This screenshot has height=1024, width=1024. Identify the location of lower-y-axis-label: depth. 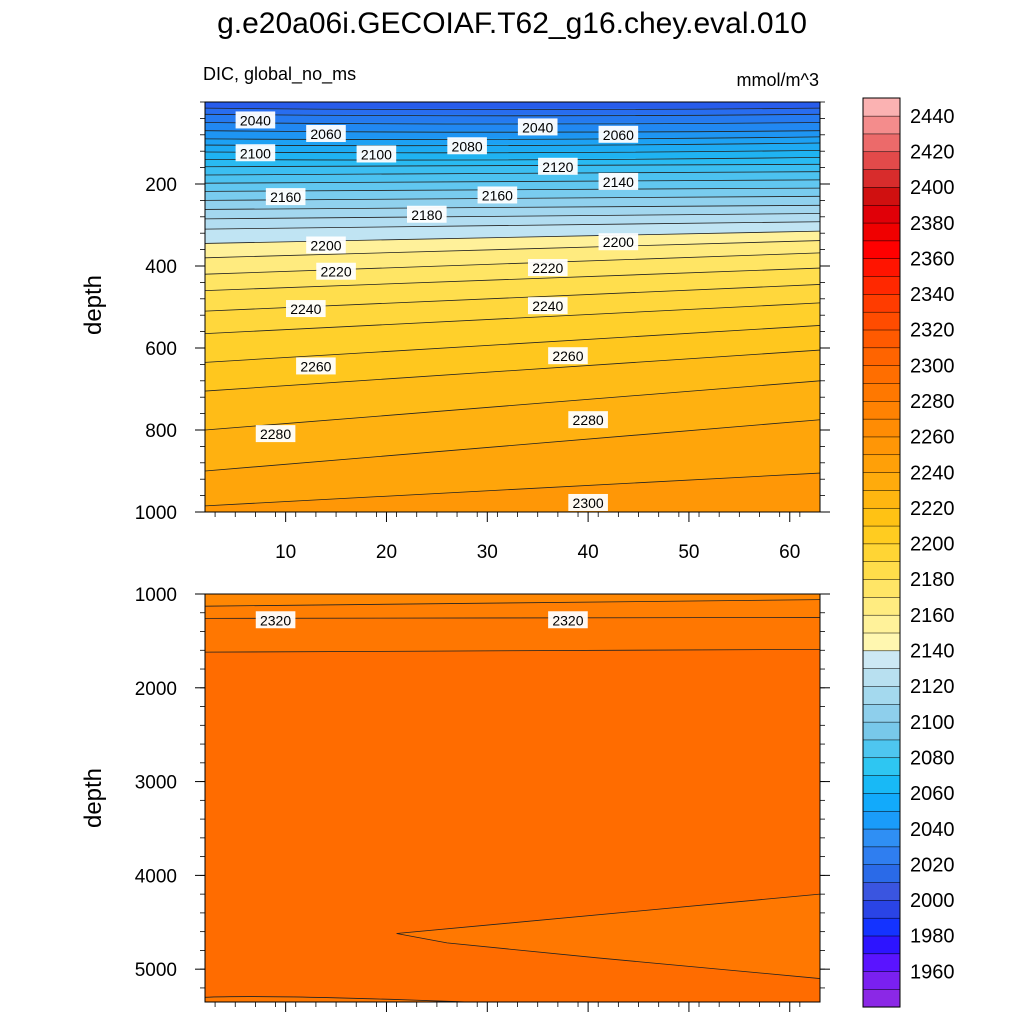
(93, 798).